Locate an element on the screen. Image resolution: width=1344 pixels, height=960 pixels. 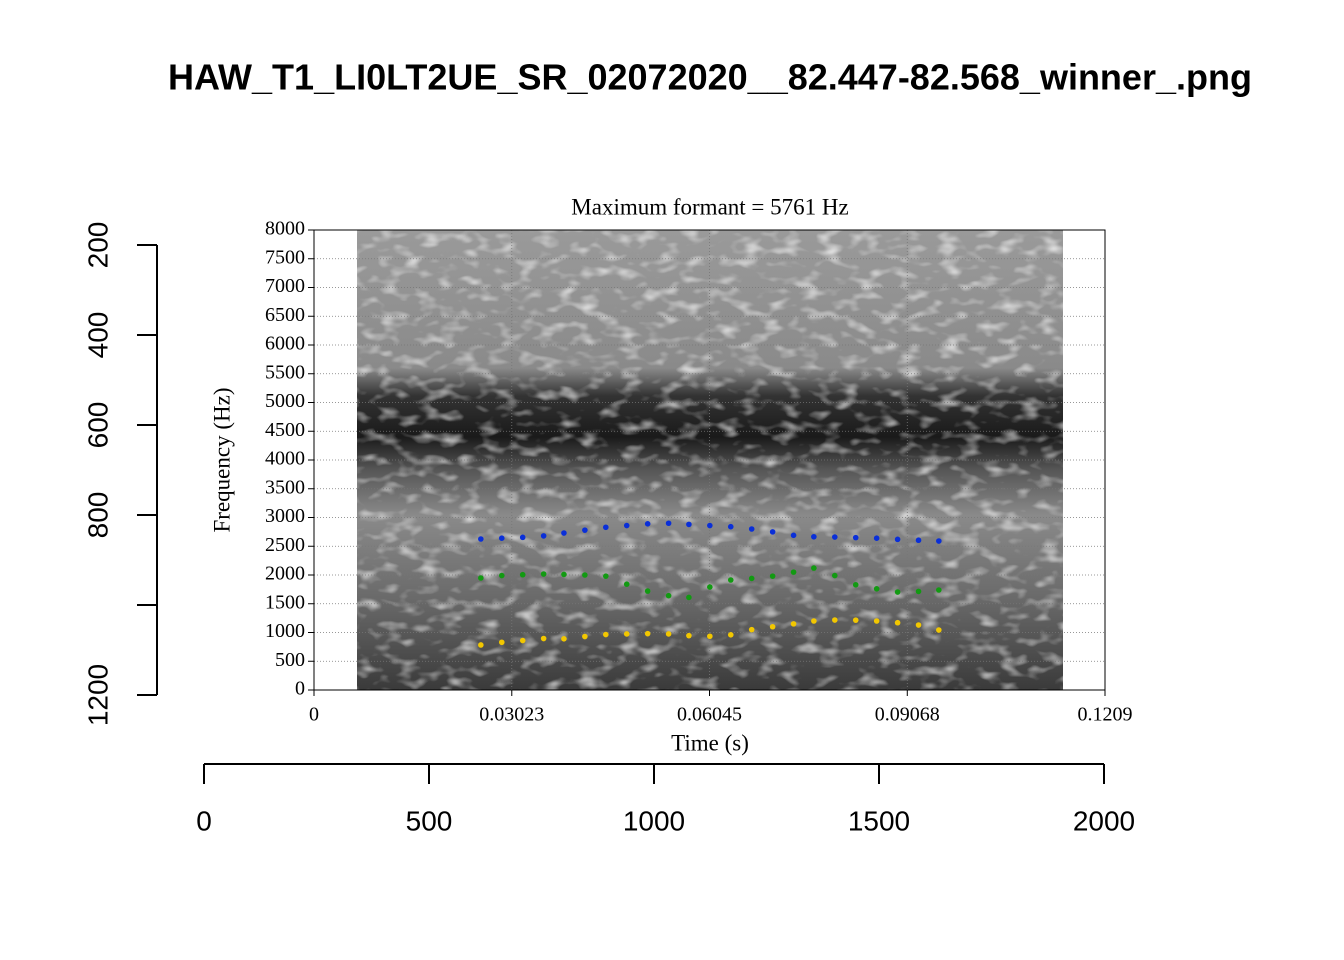
y-tick-label: 800 is located at coordinates (97, 515).